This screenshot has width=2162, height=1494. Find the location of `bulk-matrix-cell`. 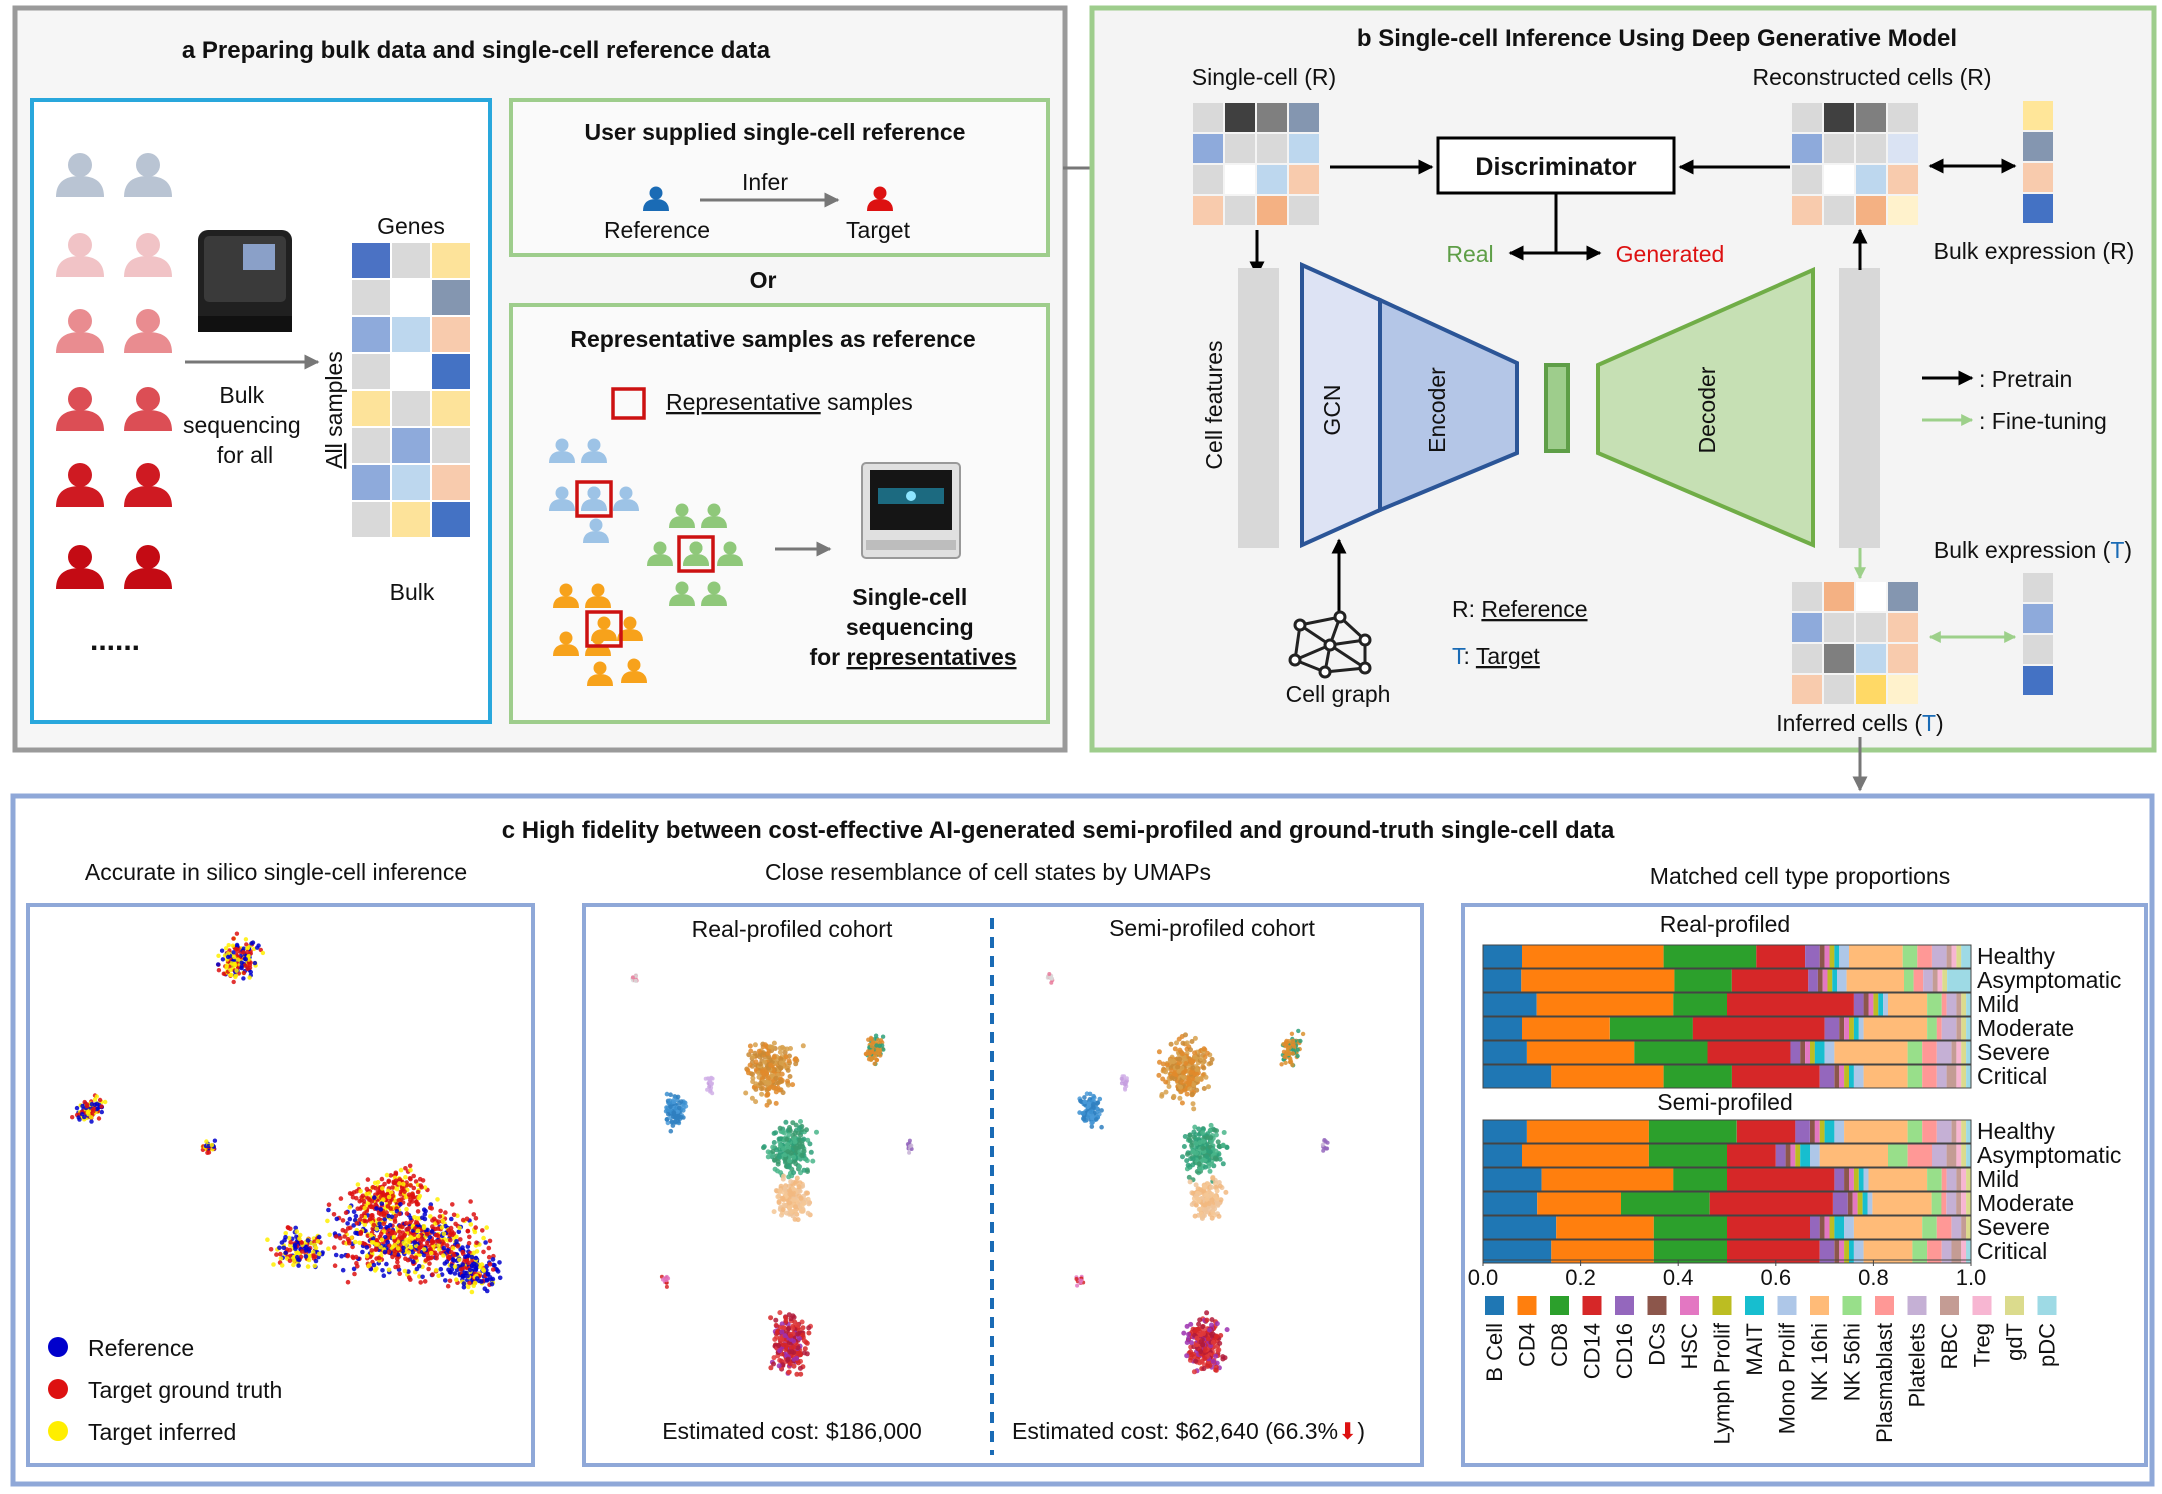

bulk-matrix-cell is located at coordinates (371, 482).